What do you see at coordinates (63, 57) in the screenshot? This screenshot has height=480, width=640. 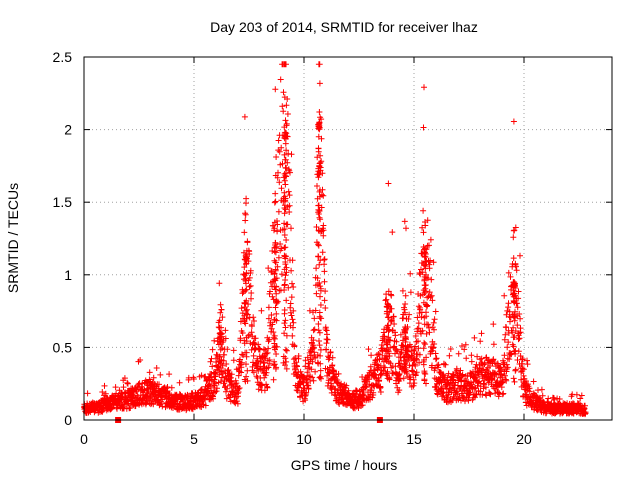 I see `y-tick-label: 2.5` at bounding box center [63, 57].